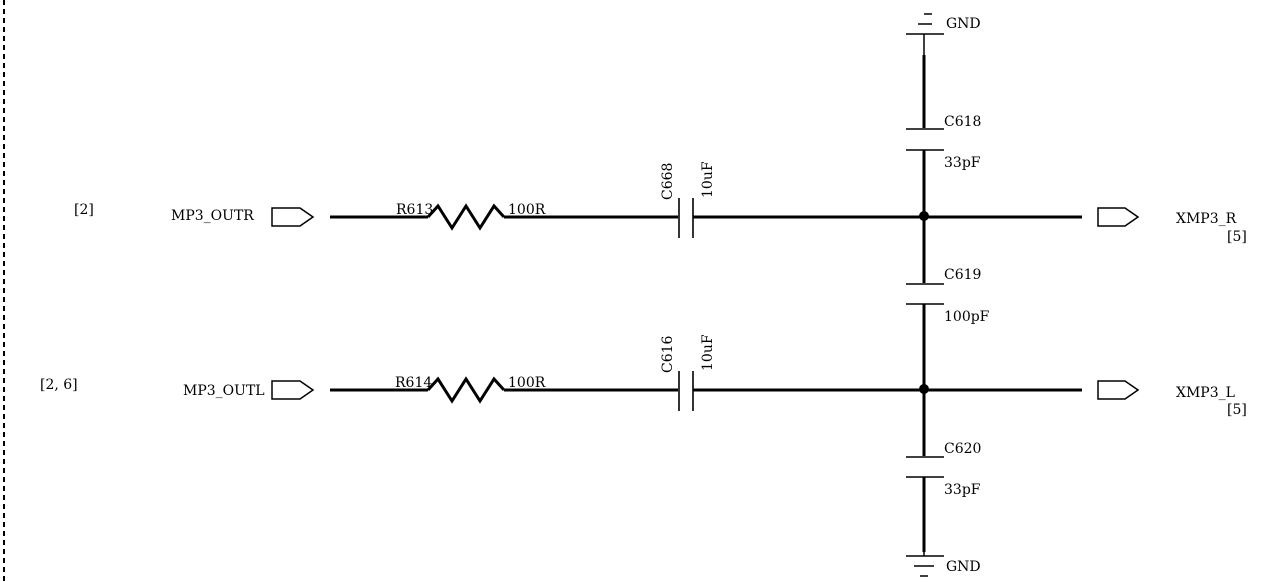 The width and height of the screenshot is (1278, 582). I want to click on port-in-r, so click(293, 217).